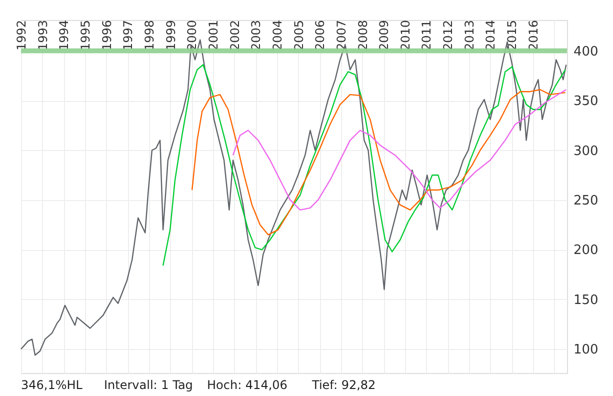 This screenshot has height=396, width=613. Describe the element at coordinates (512, 35) in the screenshot. I see `x-tick-label: 2015` at that location.